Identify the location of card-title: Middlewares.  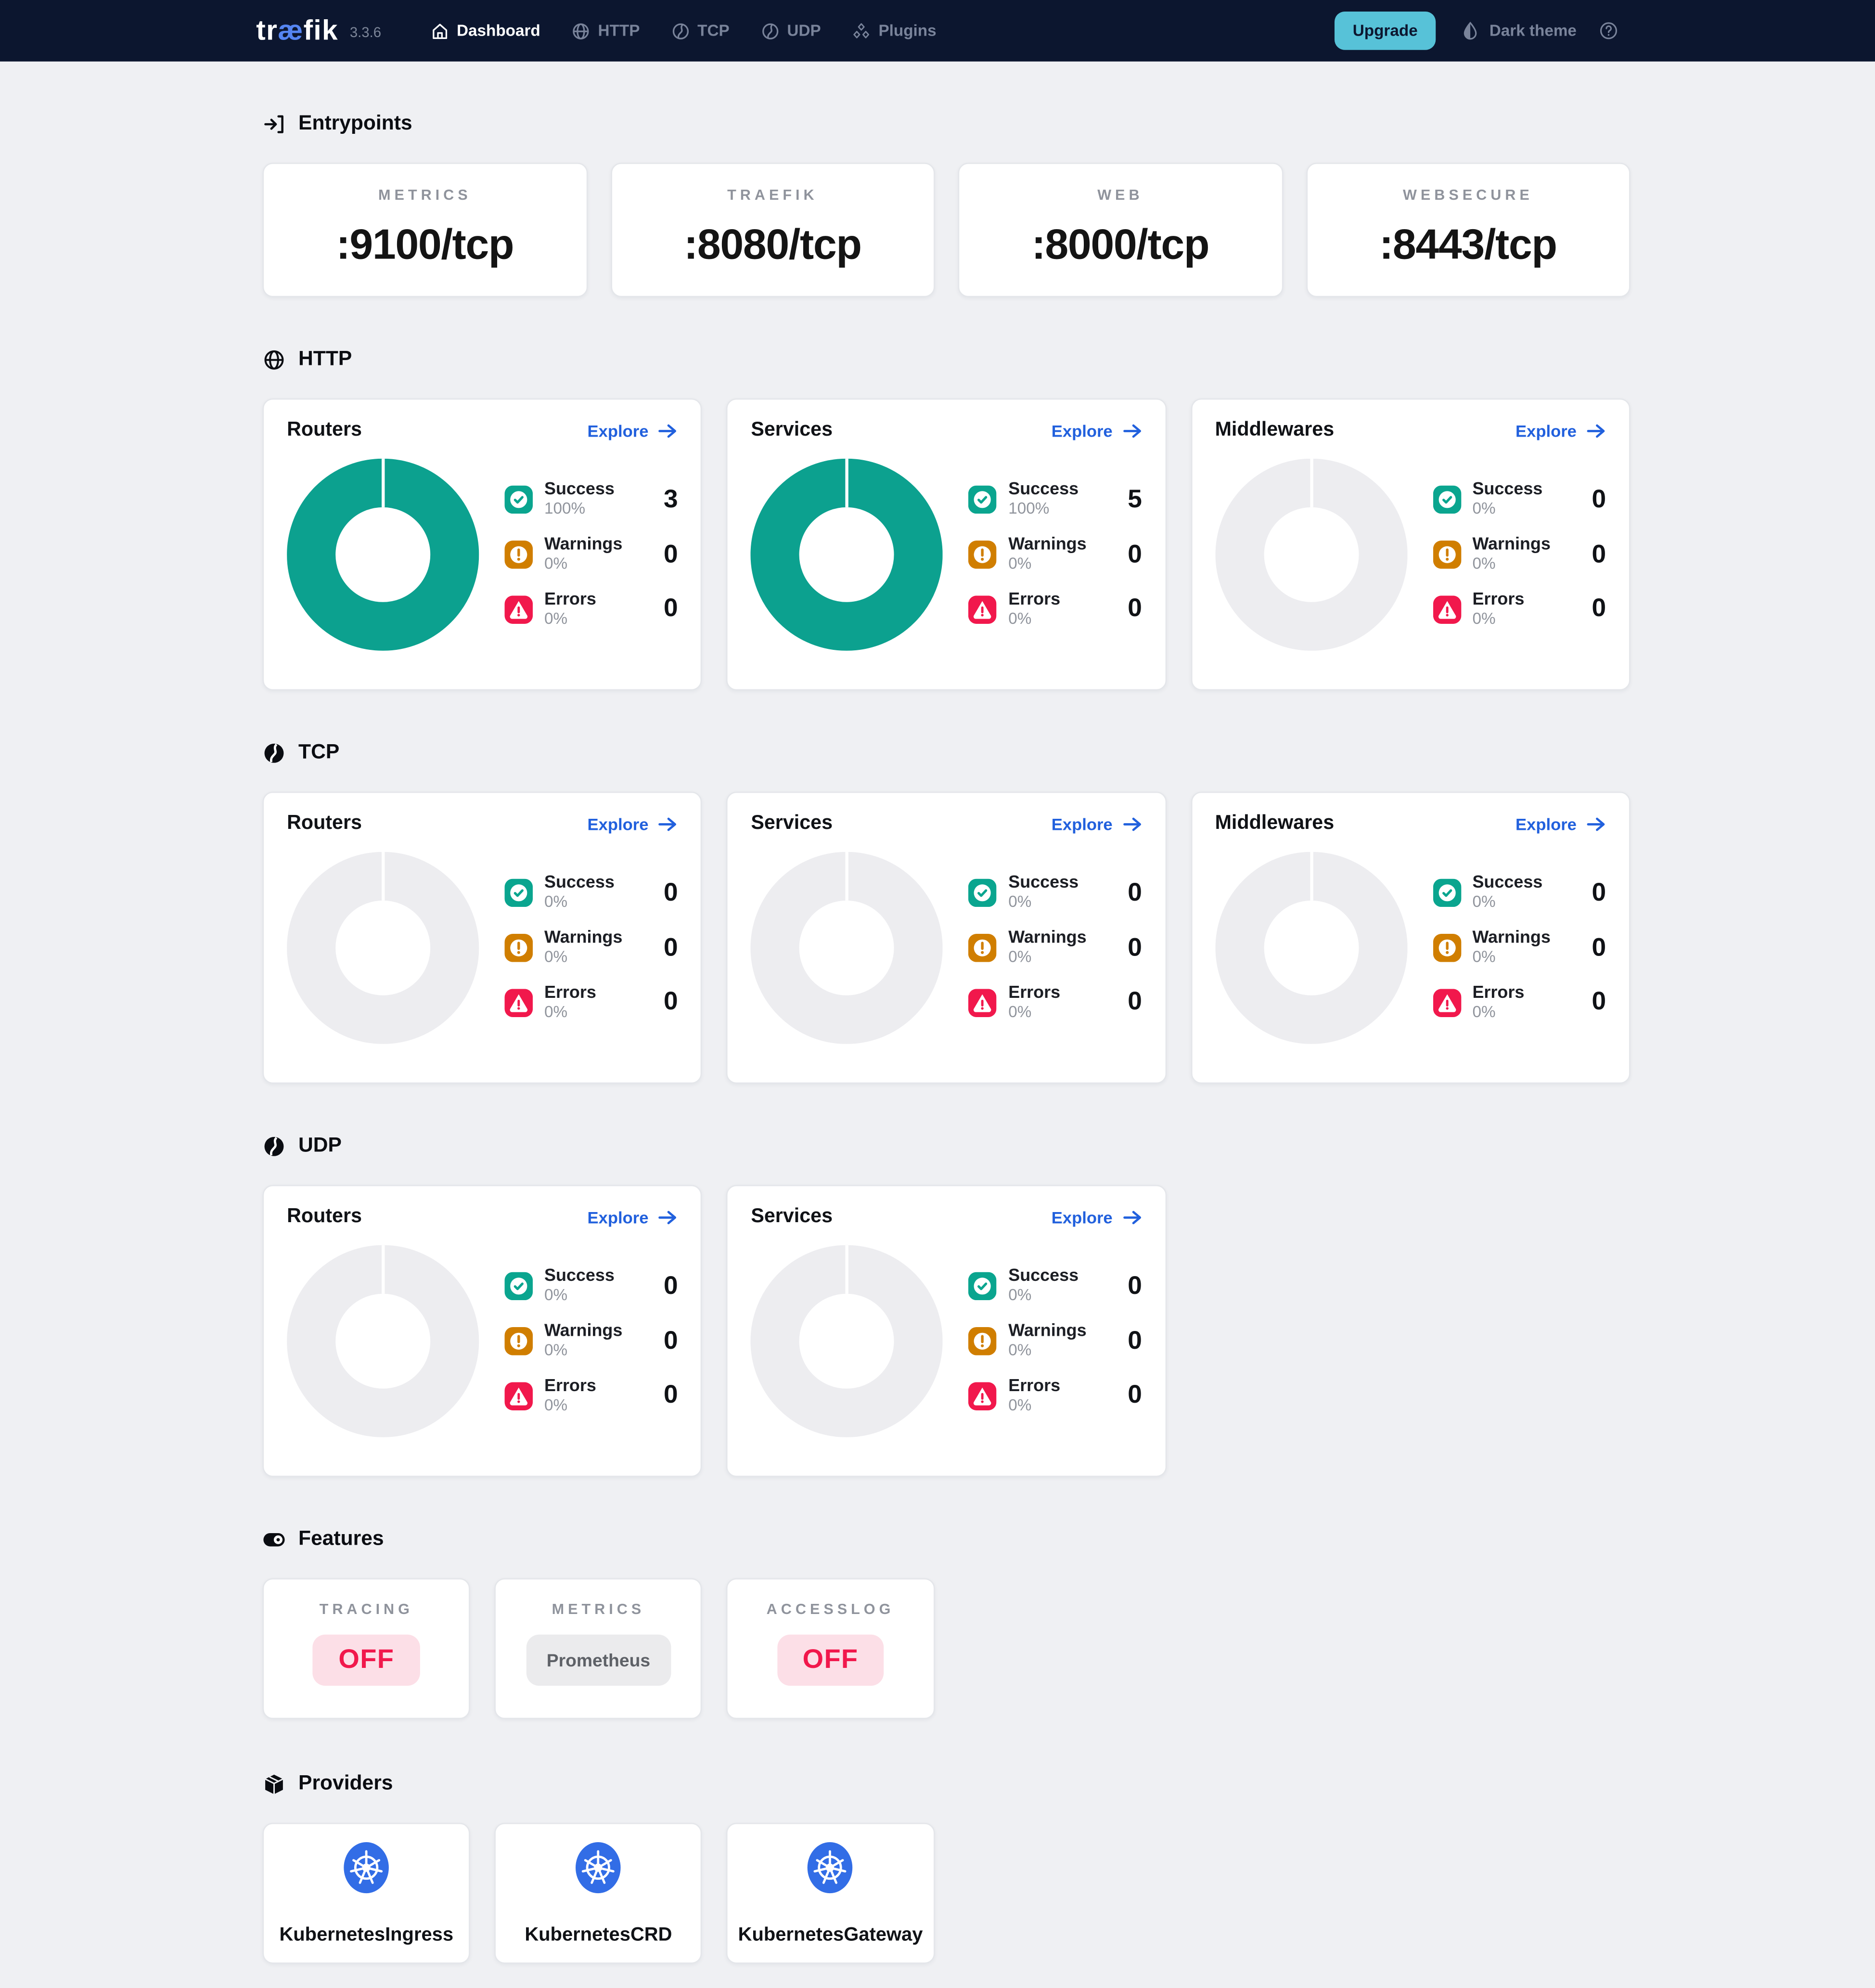
(1275, 823).